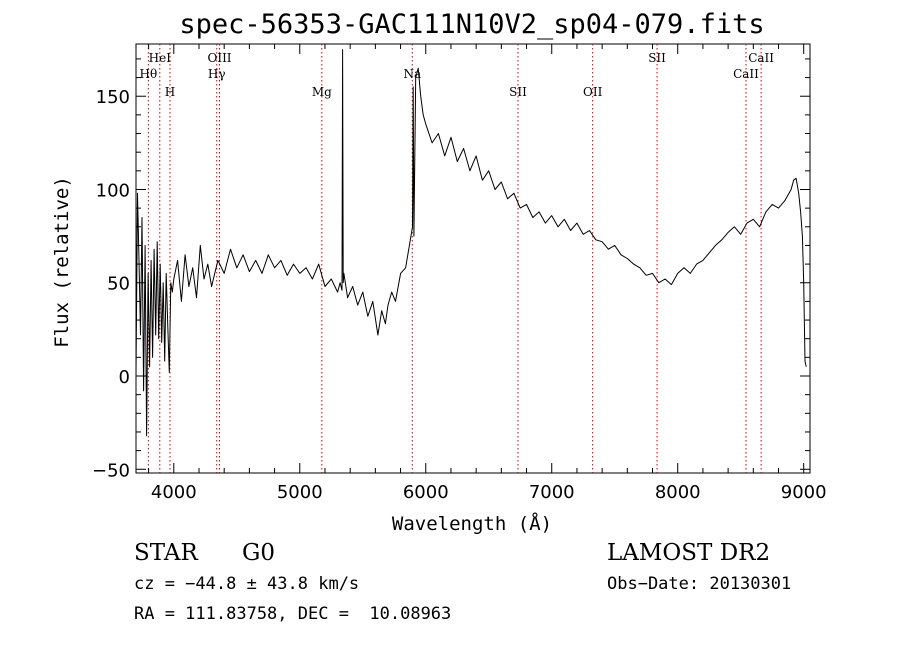  I want to click on coordinates: RA = 111.83758, DEC = 10.08963, so click(293, 614).